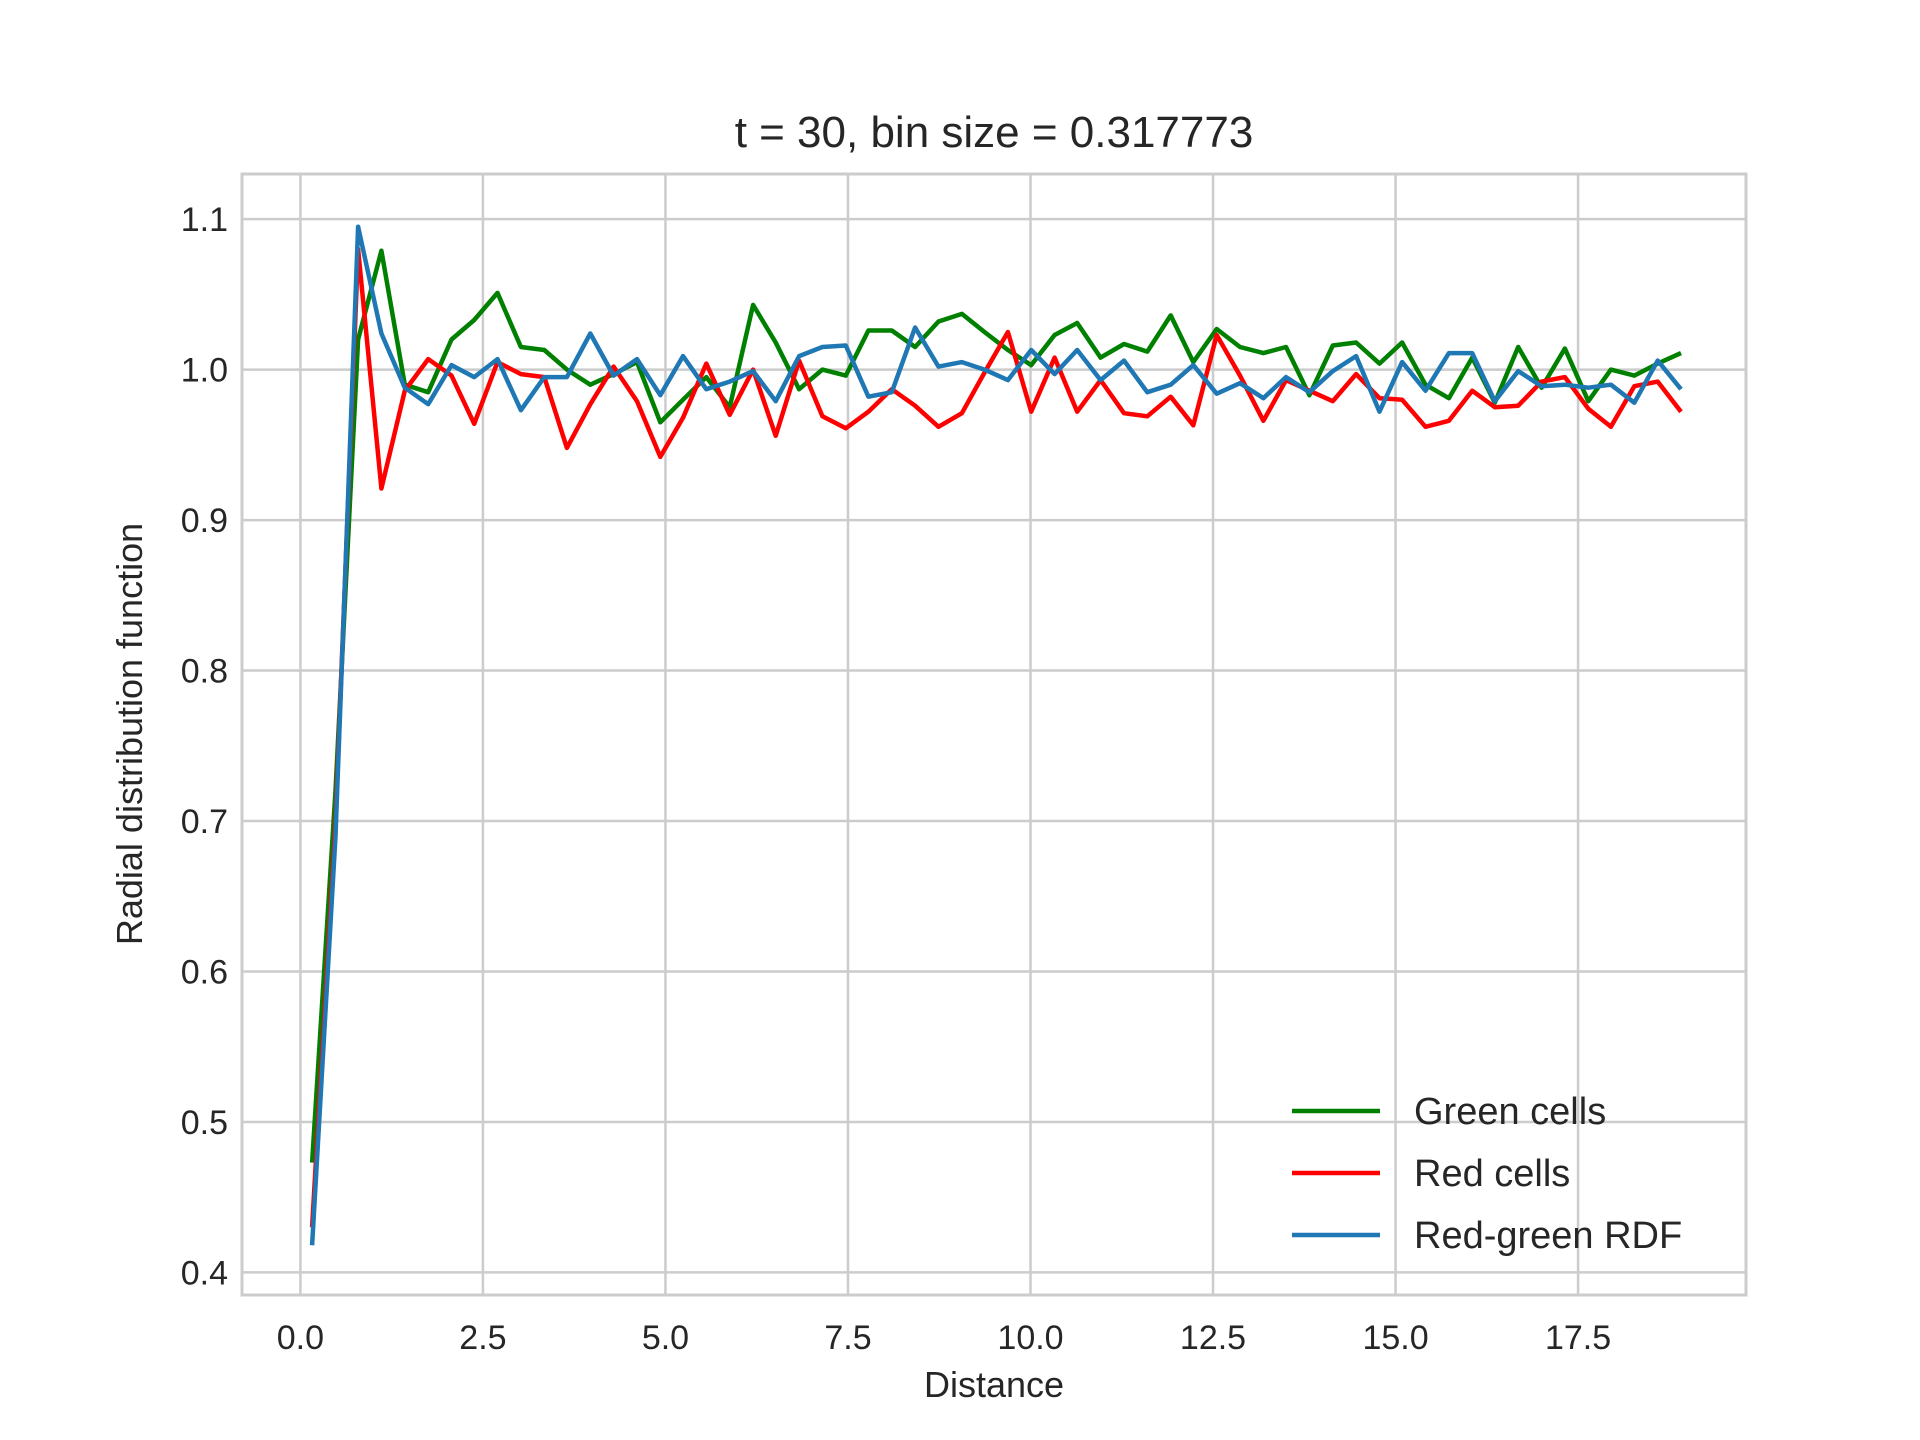 The image size is (1920, 1440). I want to click on y-tick-label: 1.0, so click(204, 371).